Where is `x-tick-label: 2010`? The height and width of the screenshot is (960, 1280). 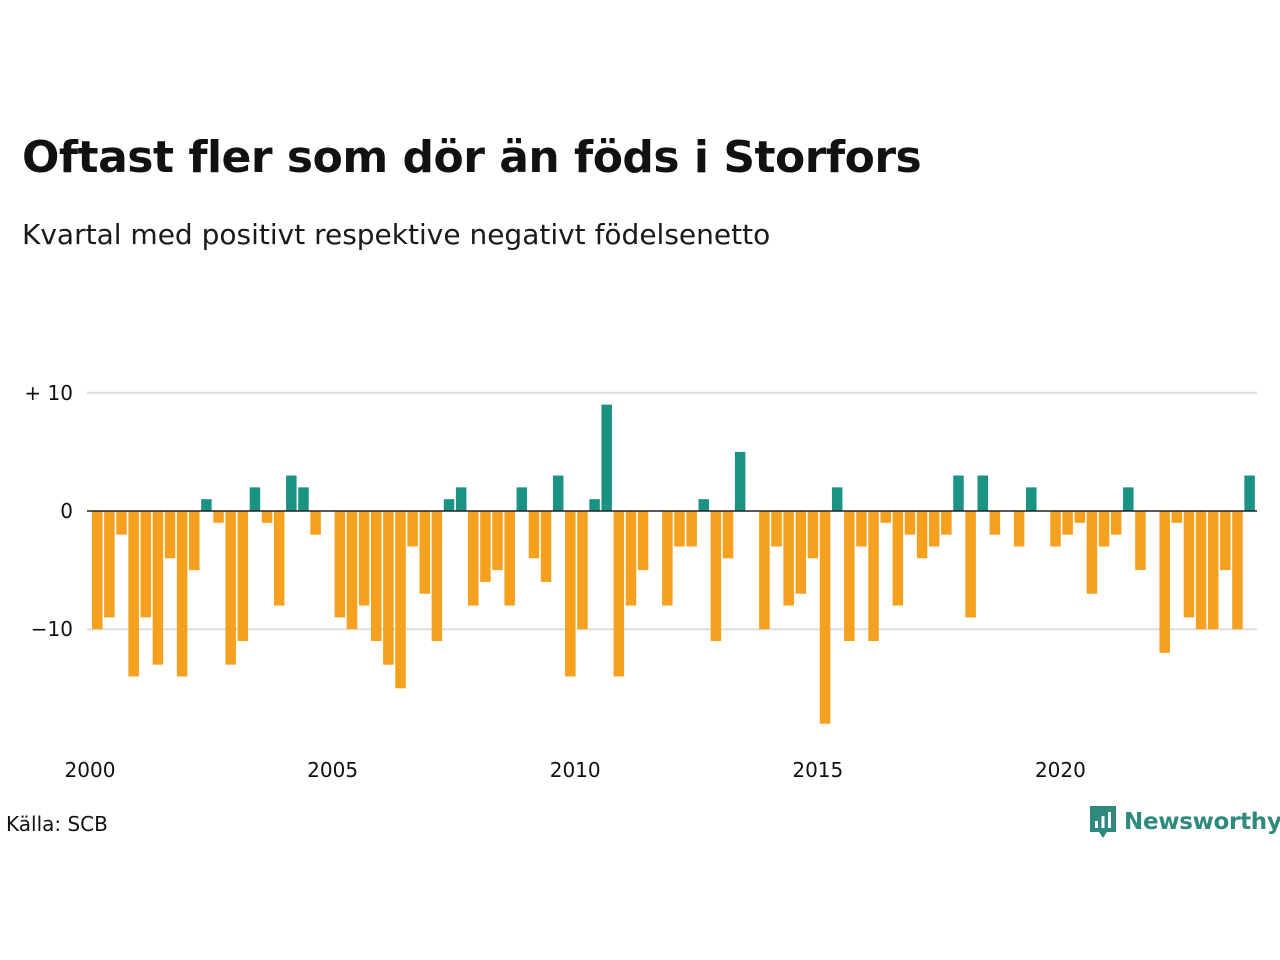 x-tick-label: 2010 is located at coordinates (575, 770).